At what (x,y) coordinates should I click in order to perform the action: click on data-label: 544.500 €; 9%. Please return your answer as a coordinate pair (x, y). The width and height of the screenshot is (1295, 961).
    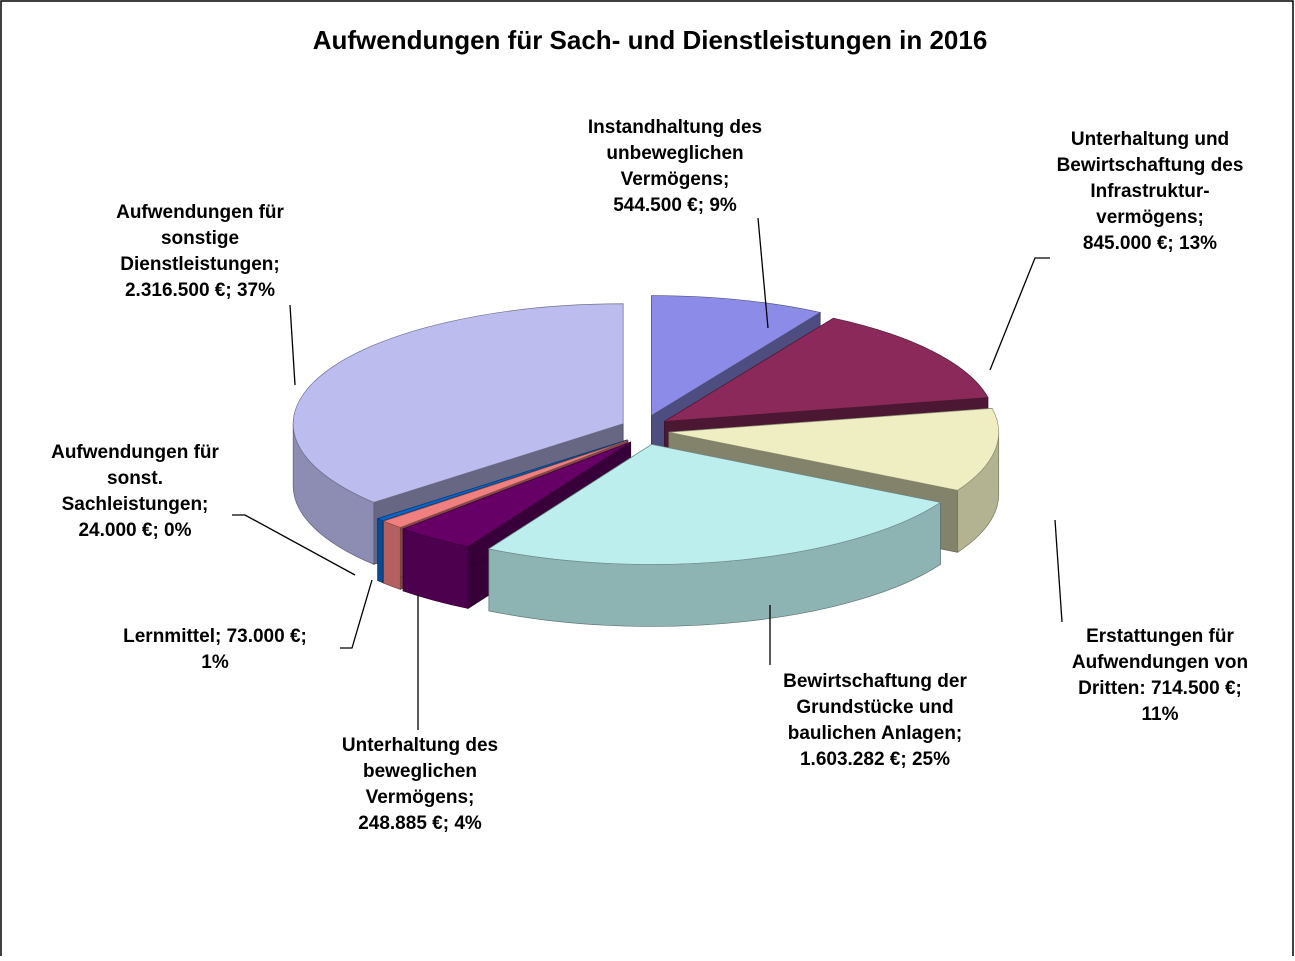
    Looking at the image, I should click on (675, 205).